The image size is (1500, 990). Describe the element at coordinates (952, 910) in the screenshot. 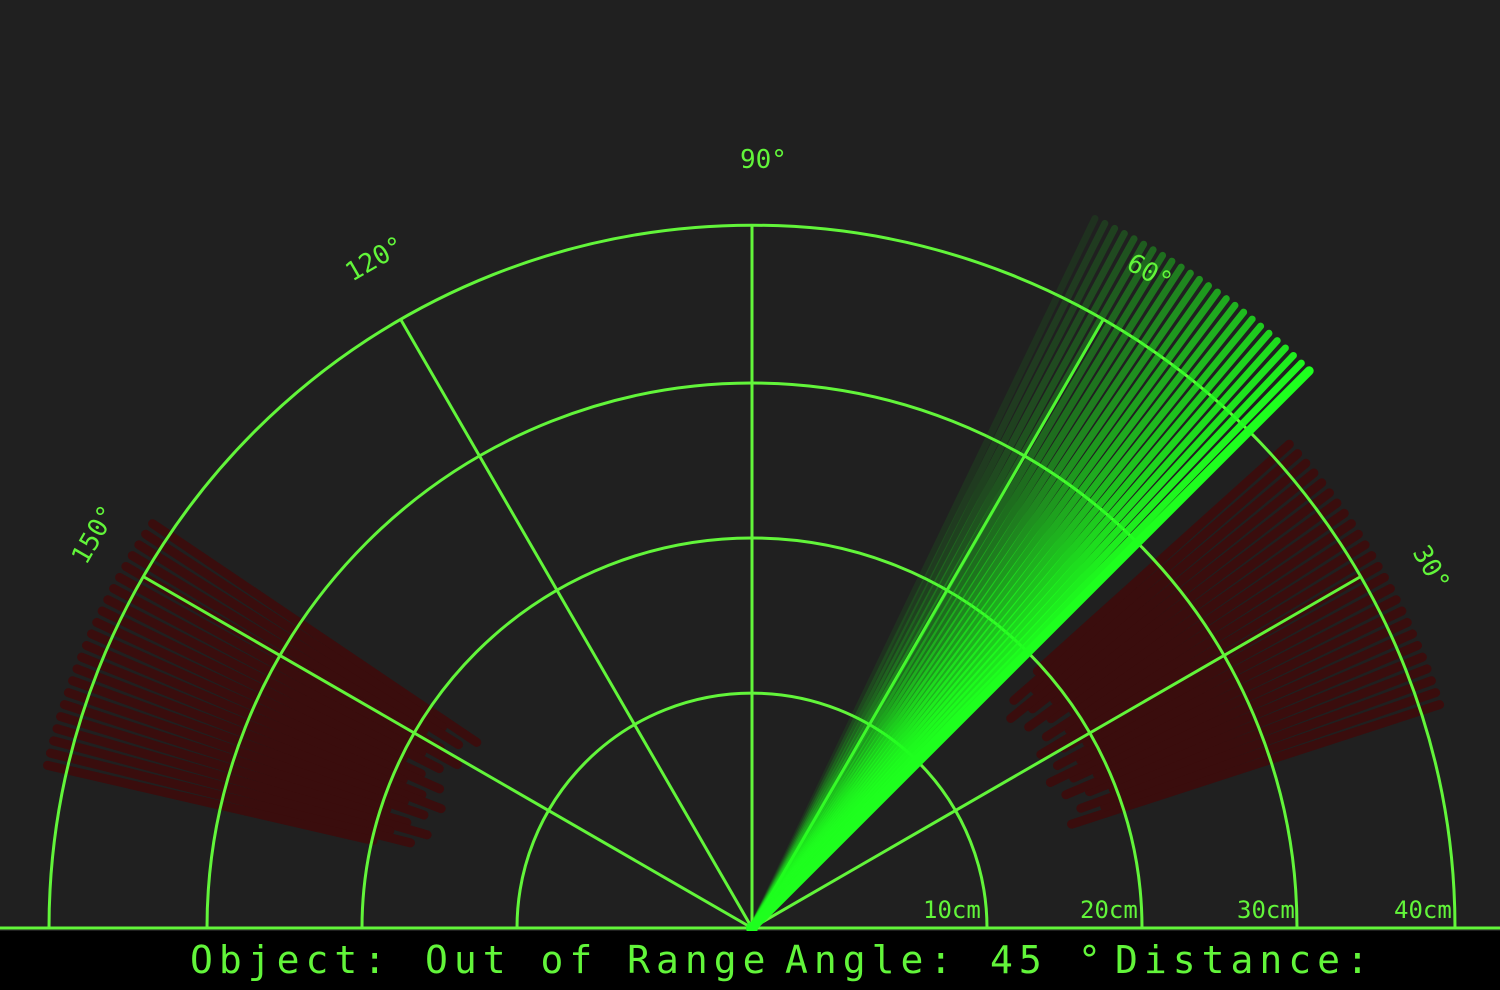

I see `range-label-1: 10cm` at that location.